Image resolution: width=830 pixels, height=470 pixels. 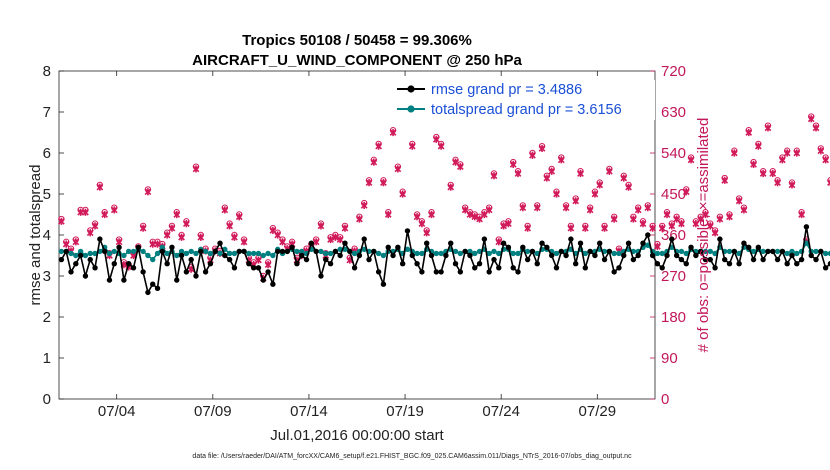 What do you see at coordinates (47, 194) in the screenshot?
I see `y-tick-label: 5` at bounding box center [47, 194].